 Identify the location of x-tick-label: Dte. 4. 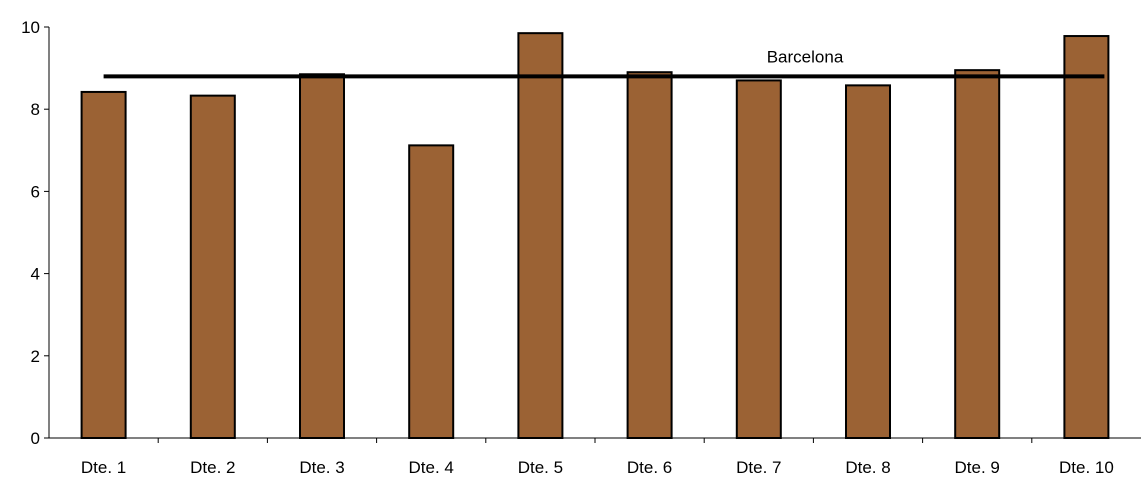
(431, 467).